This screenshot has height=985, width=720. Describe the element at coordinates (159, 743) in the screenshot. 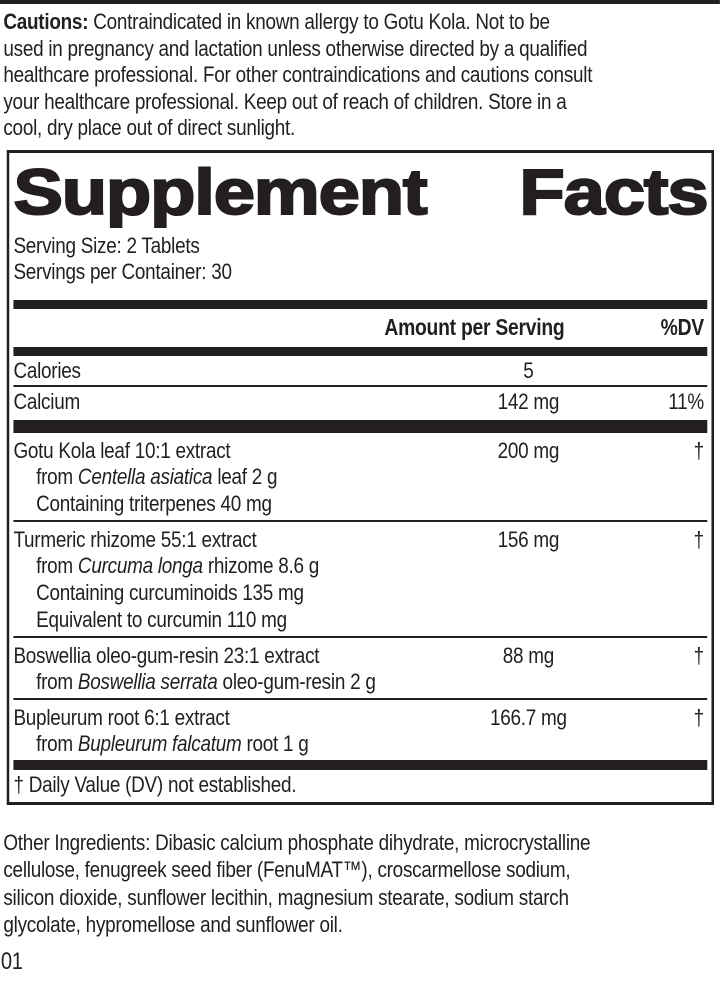

I see `latin-name: Bupleurum falcatum` at that location.